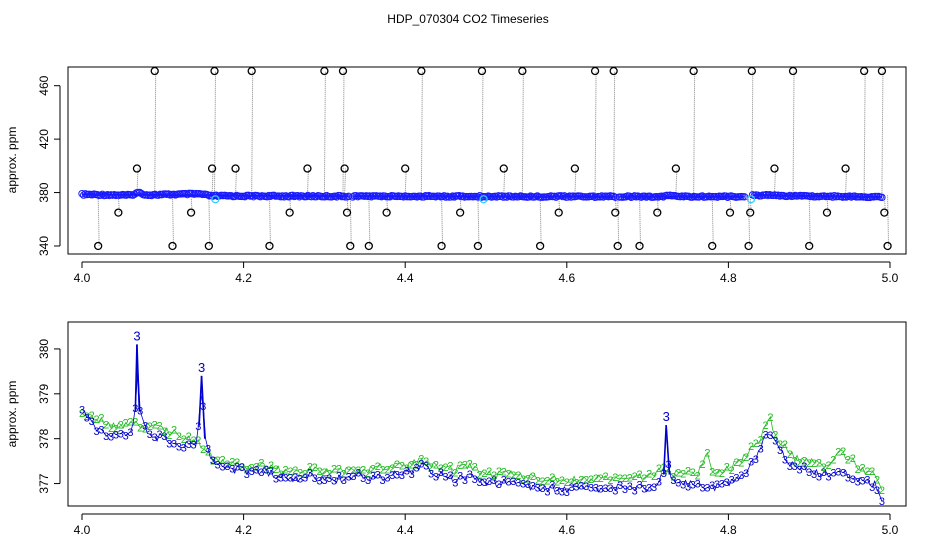  I want to click on bottom-y-tick-label: 379, so click(44, 393).